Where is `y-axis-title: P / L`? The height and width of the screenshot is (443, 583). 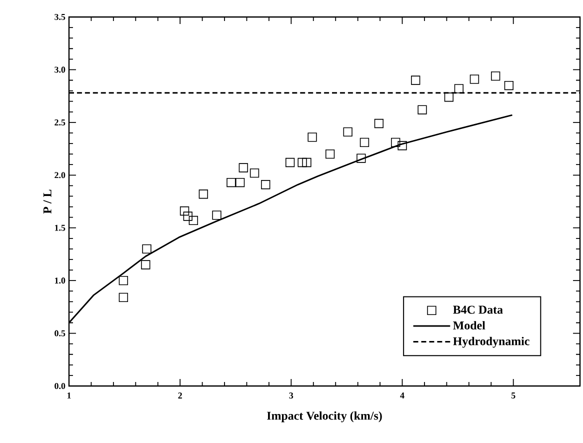 y-axis-title: P / L is located at coordinates (47, 202).